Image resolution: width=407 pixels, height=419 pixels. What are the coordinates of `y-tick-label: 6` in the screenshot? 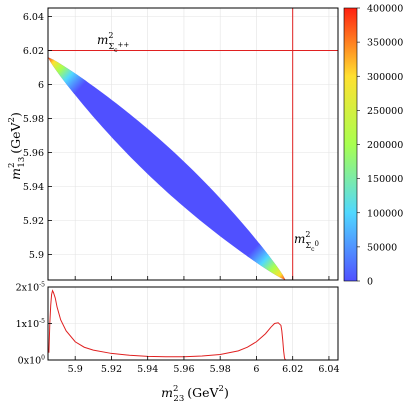 It's located at (41, 85).